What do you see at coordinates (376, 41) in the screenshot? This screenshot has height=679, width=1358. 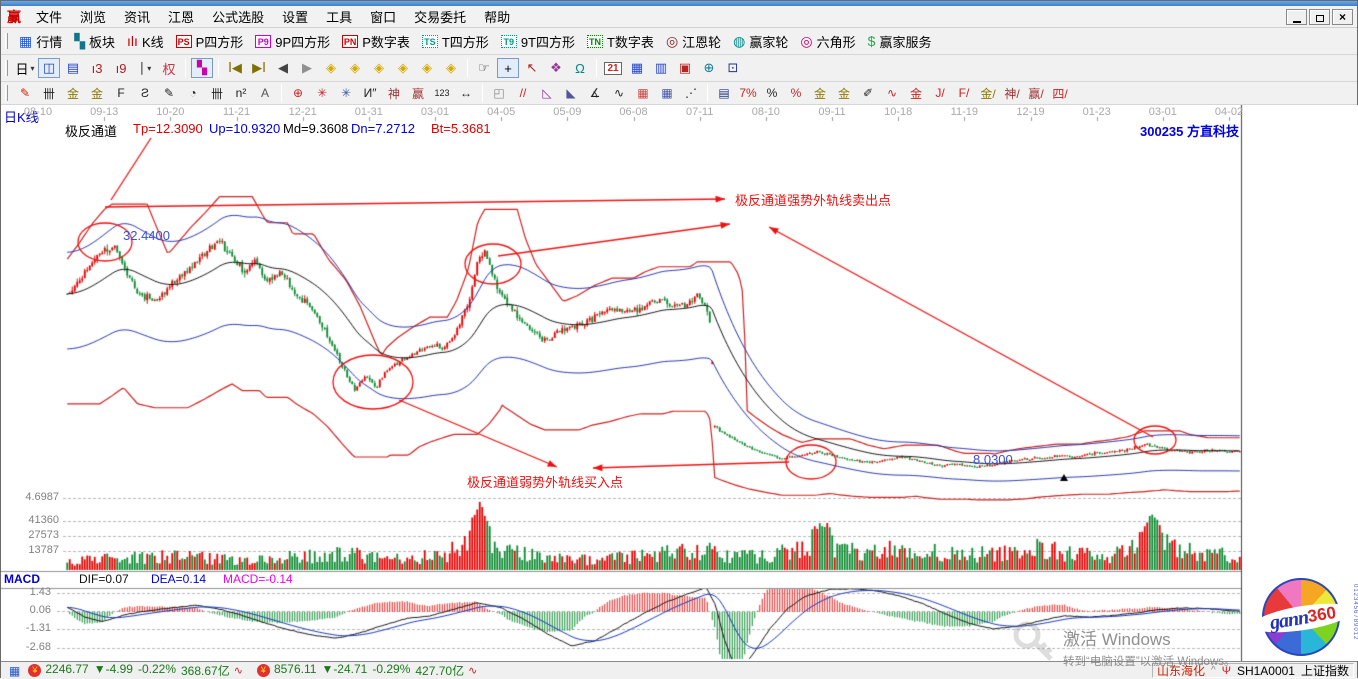 I see `p-number-table-button: PN P数字表` at bounding box center [376, 41].